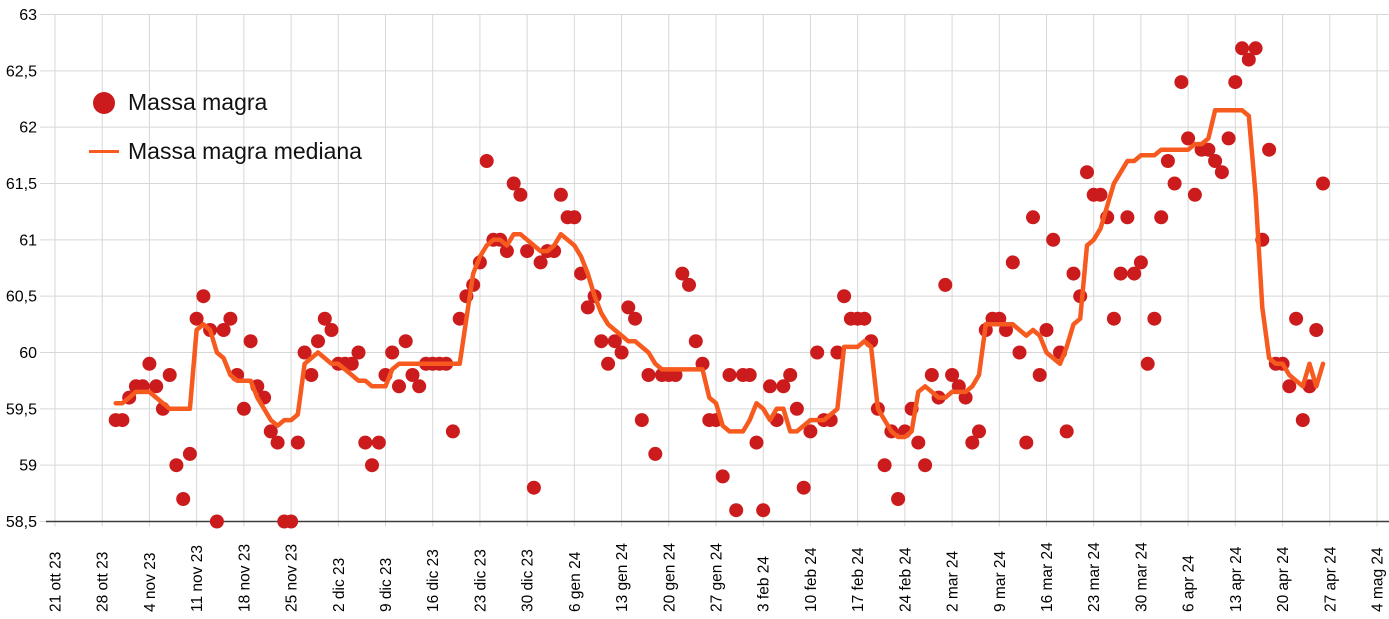 This screenshot has width=1389, height=619. Describe the element at coordinates (223, 134) in the screenshot. I see `chart-legend: Massa magra Massa magra mediana` at that location.